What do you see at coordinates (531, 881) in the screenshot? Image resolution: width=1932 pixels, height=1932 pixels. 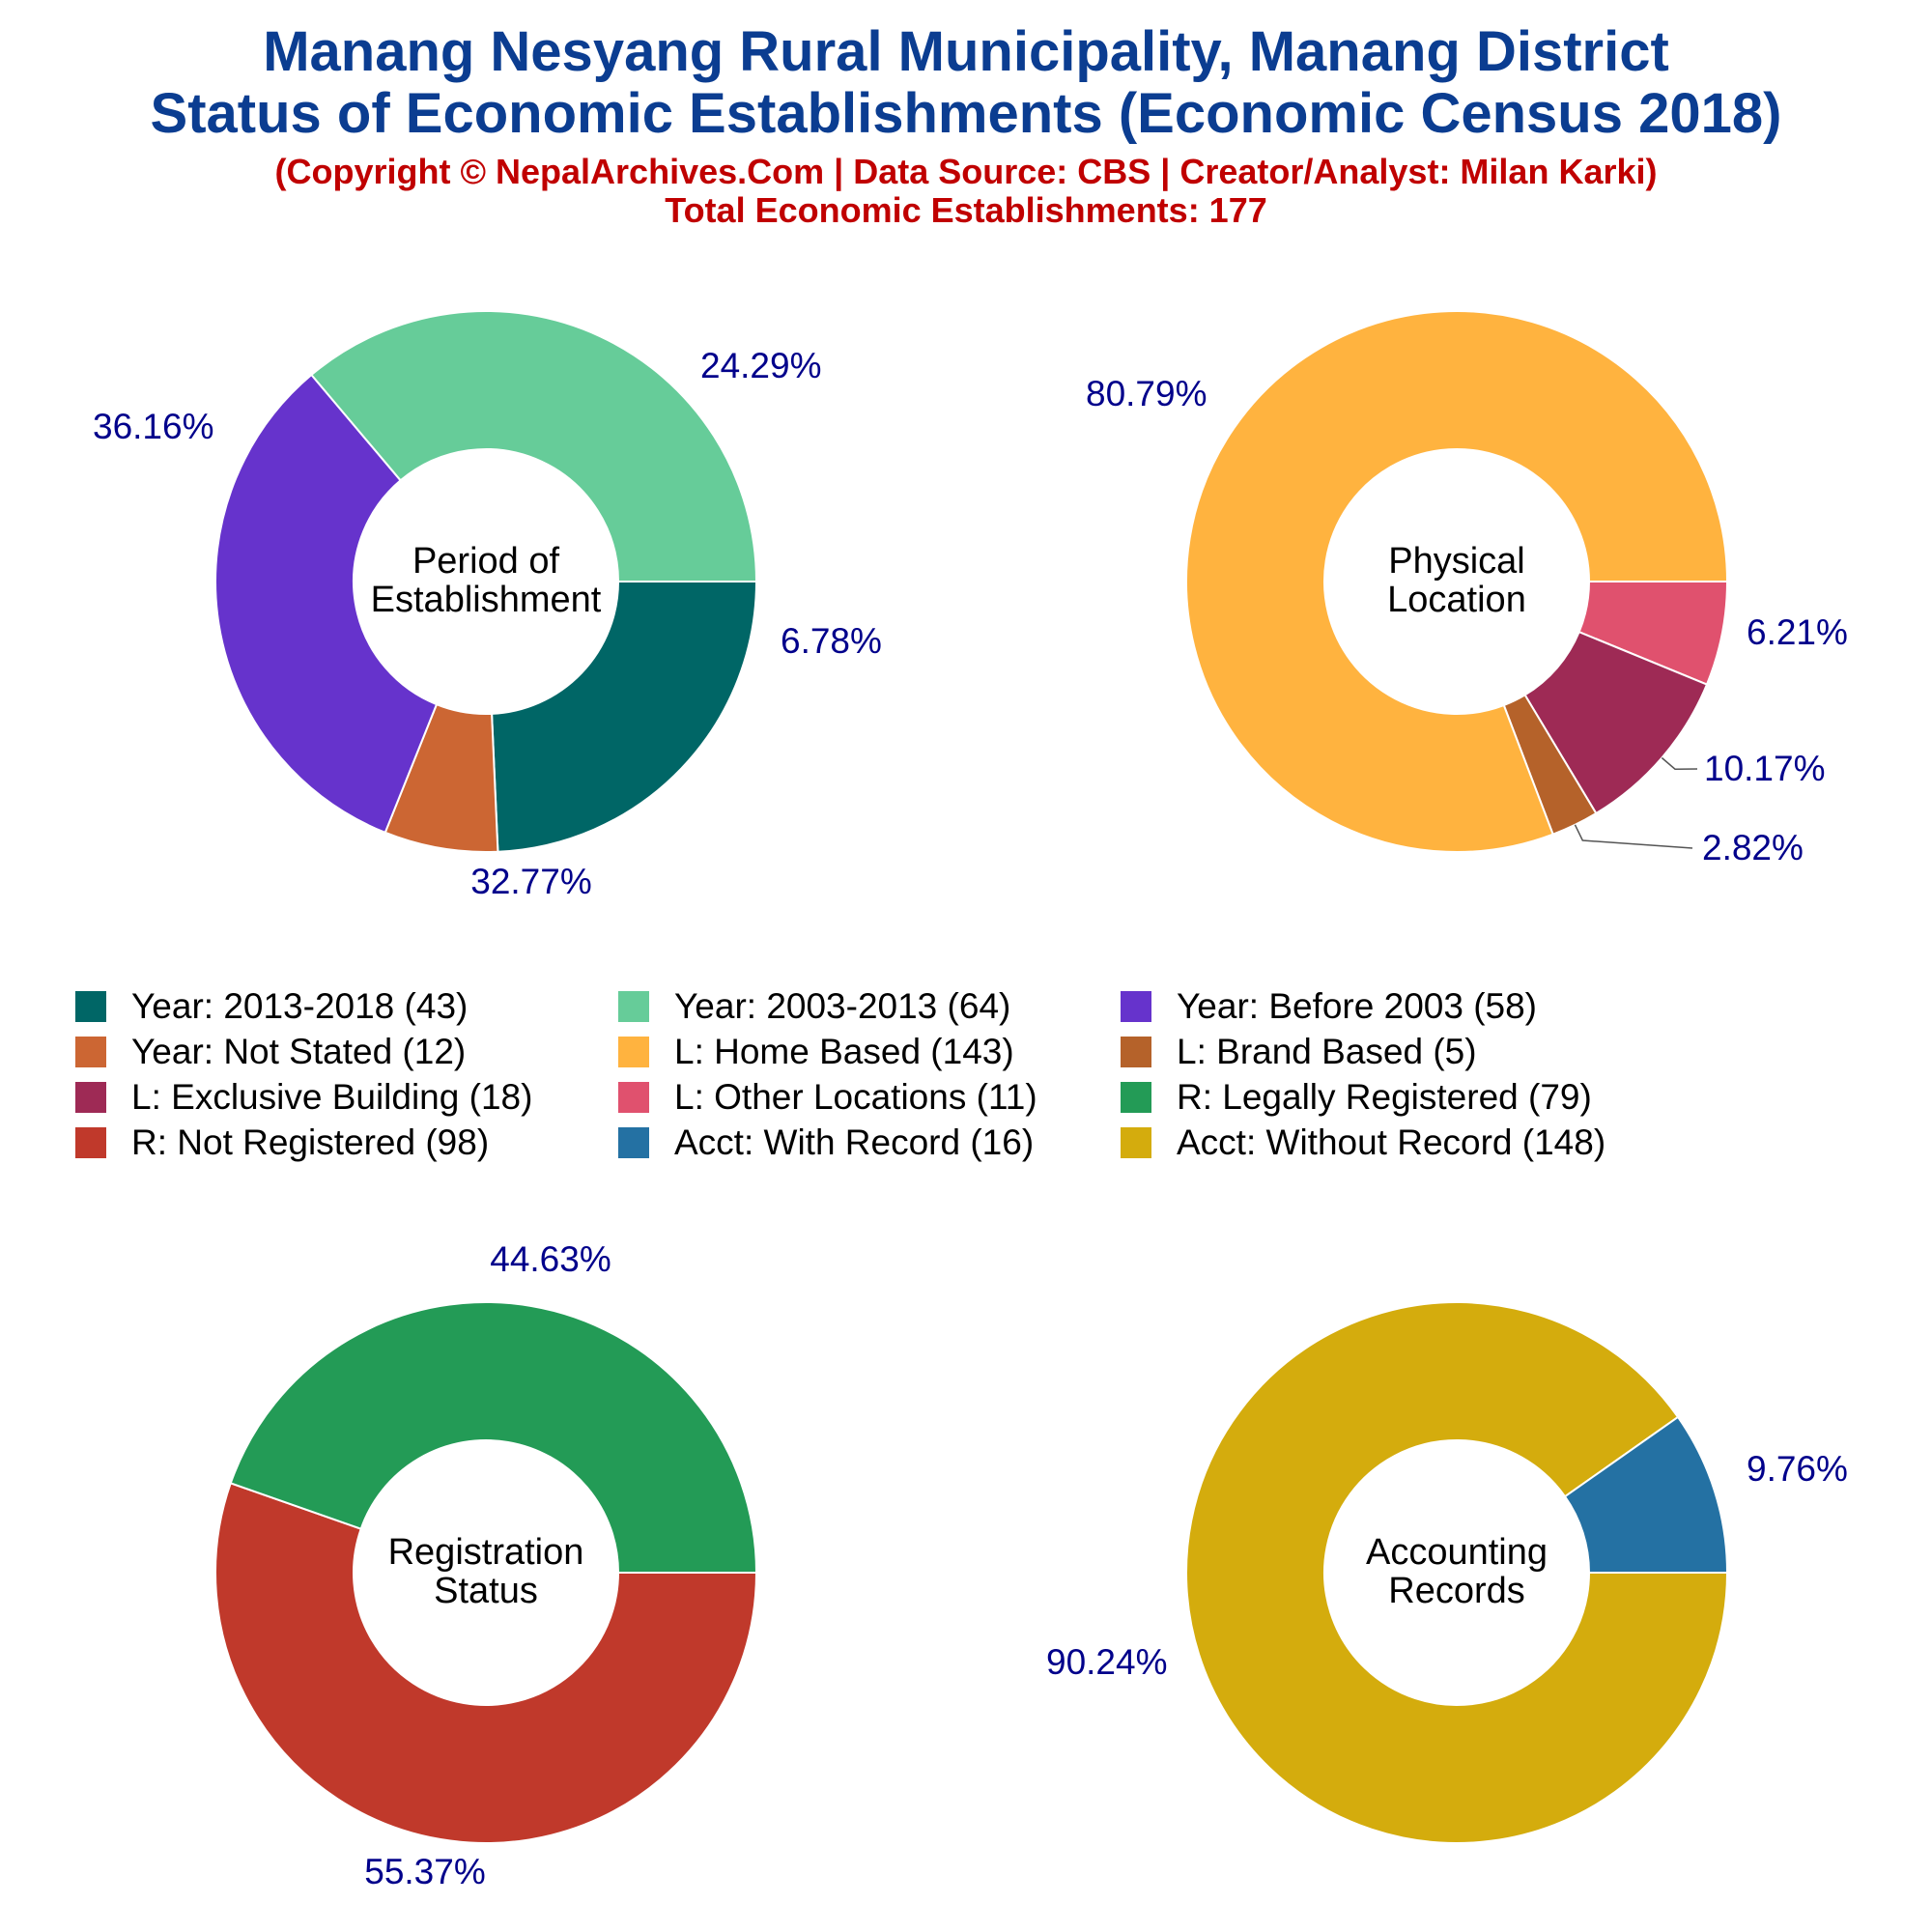 I see `percent-label: 32.77%` at bounding box center [531, 881].